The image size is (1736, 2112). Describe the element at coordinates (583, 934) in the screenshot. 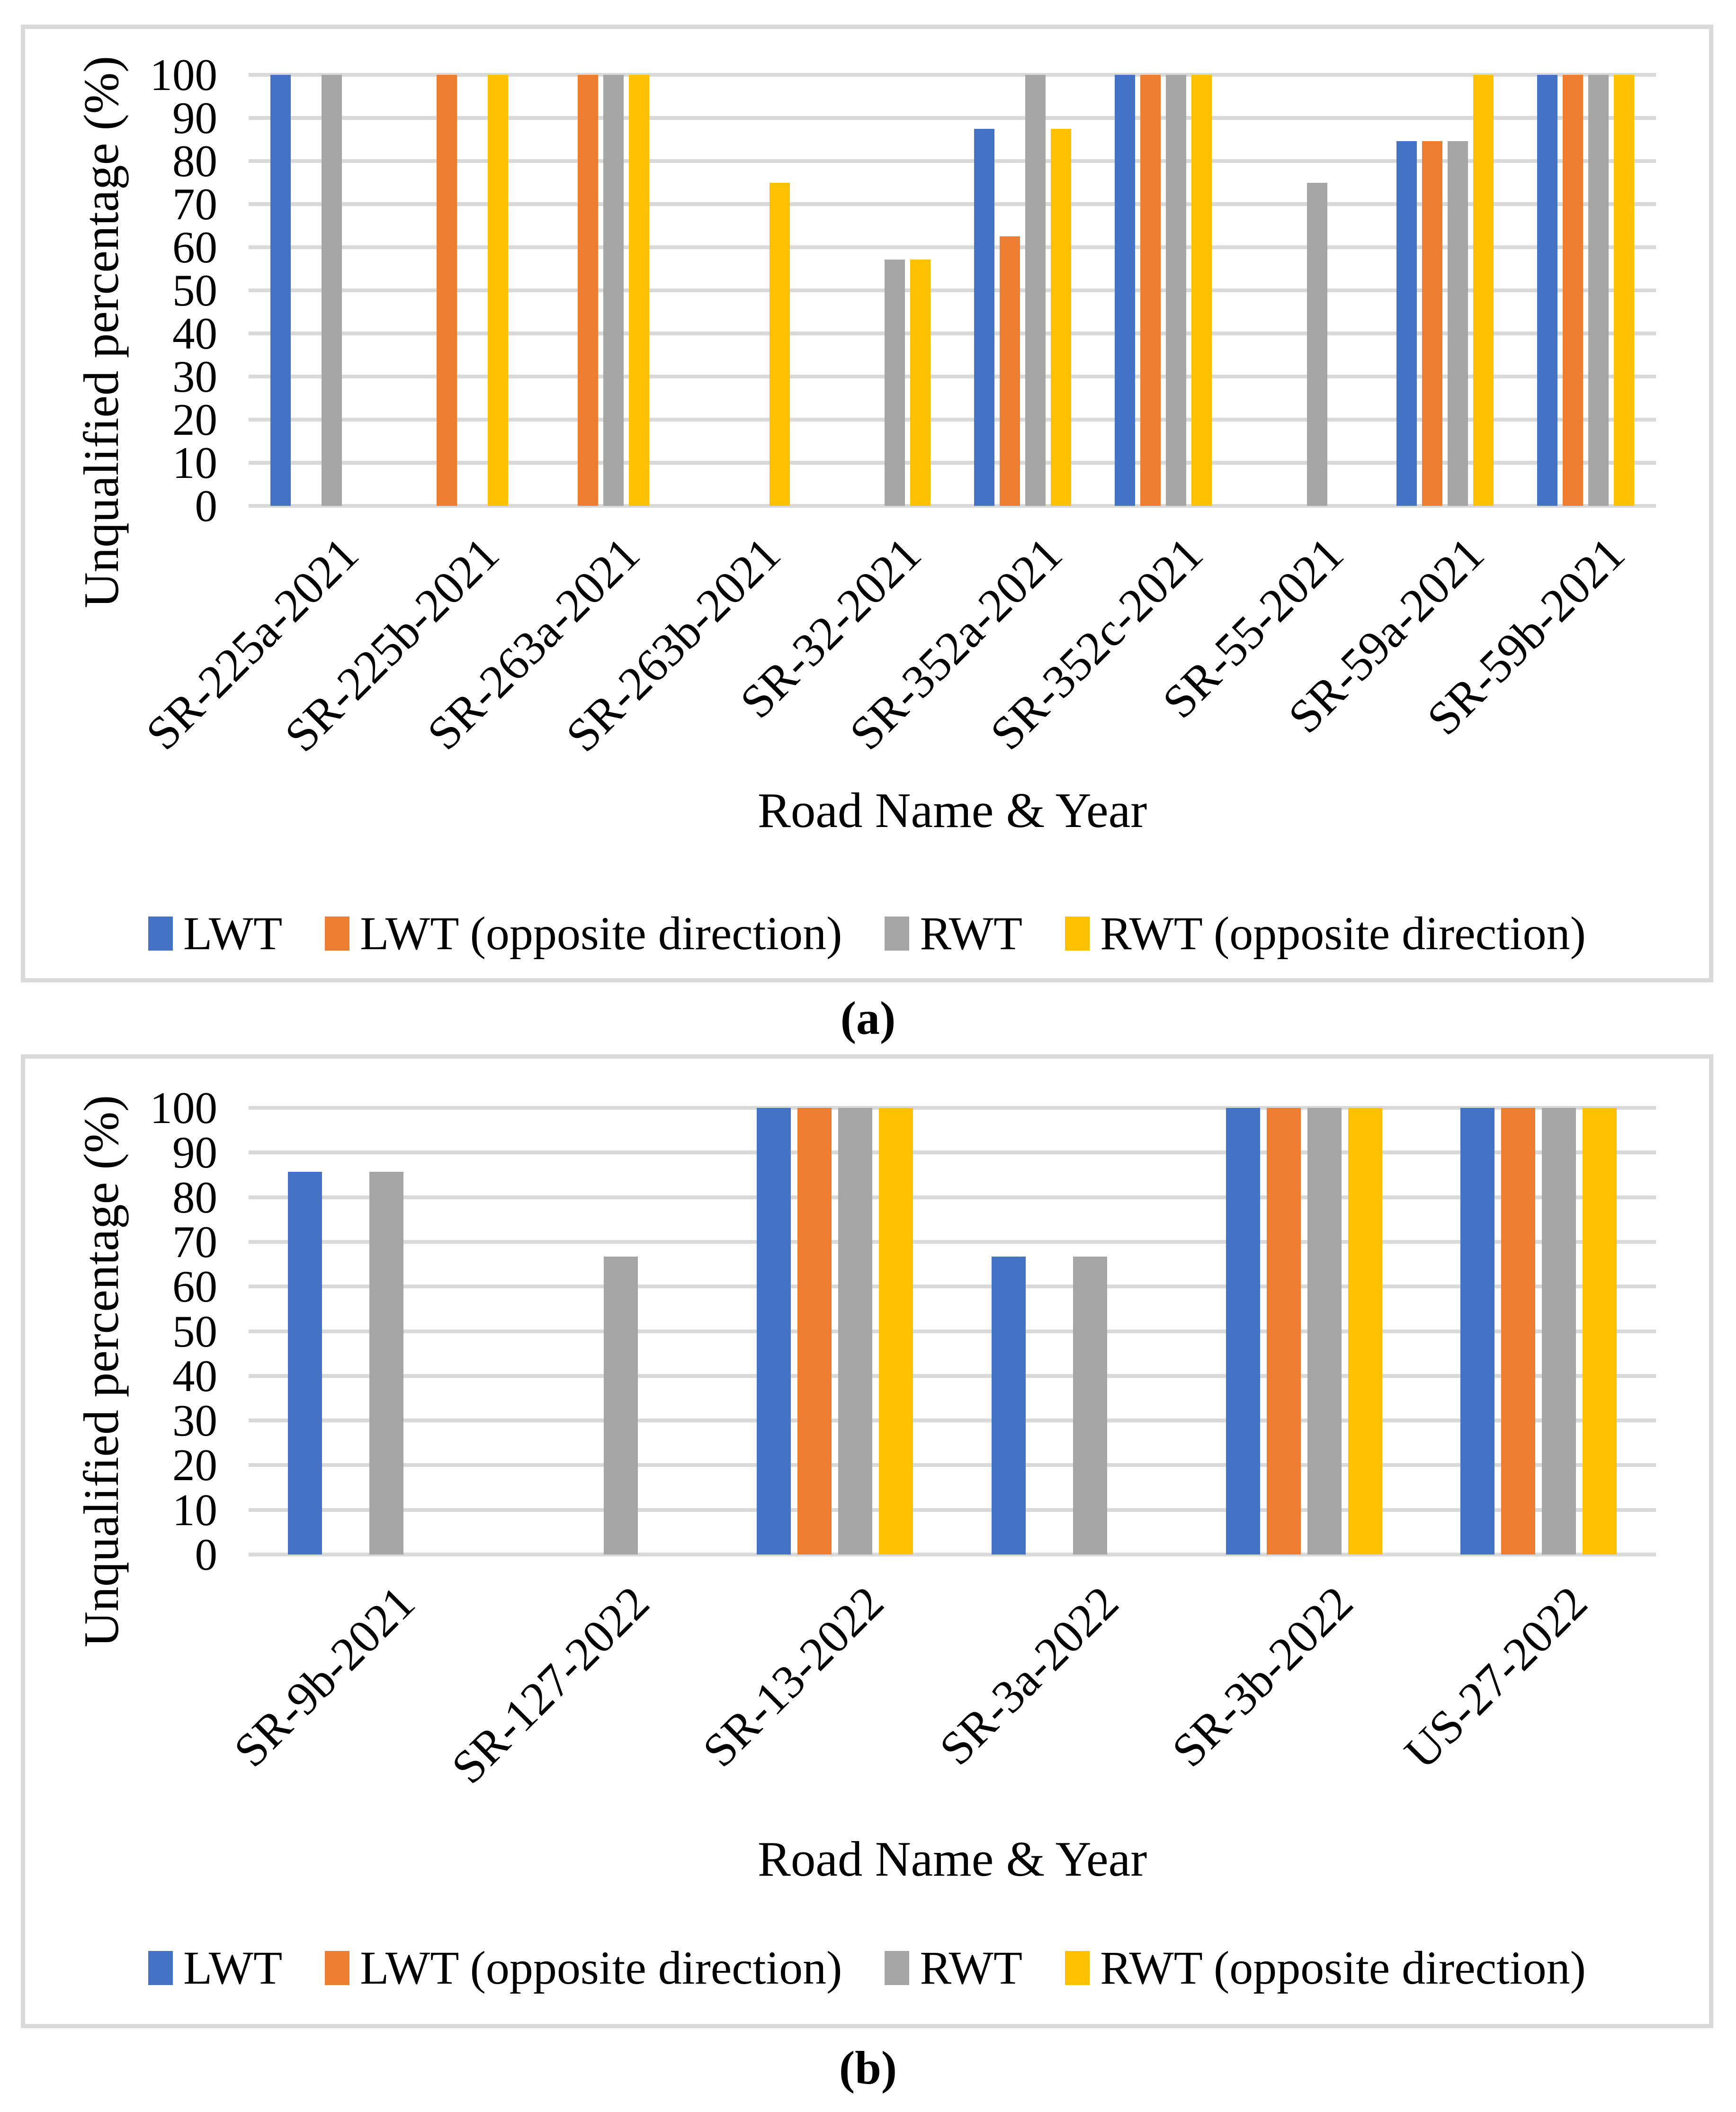

I see `legend-item-lwt-opposite-direction: LWT (opposite direction)` at that location.